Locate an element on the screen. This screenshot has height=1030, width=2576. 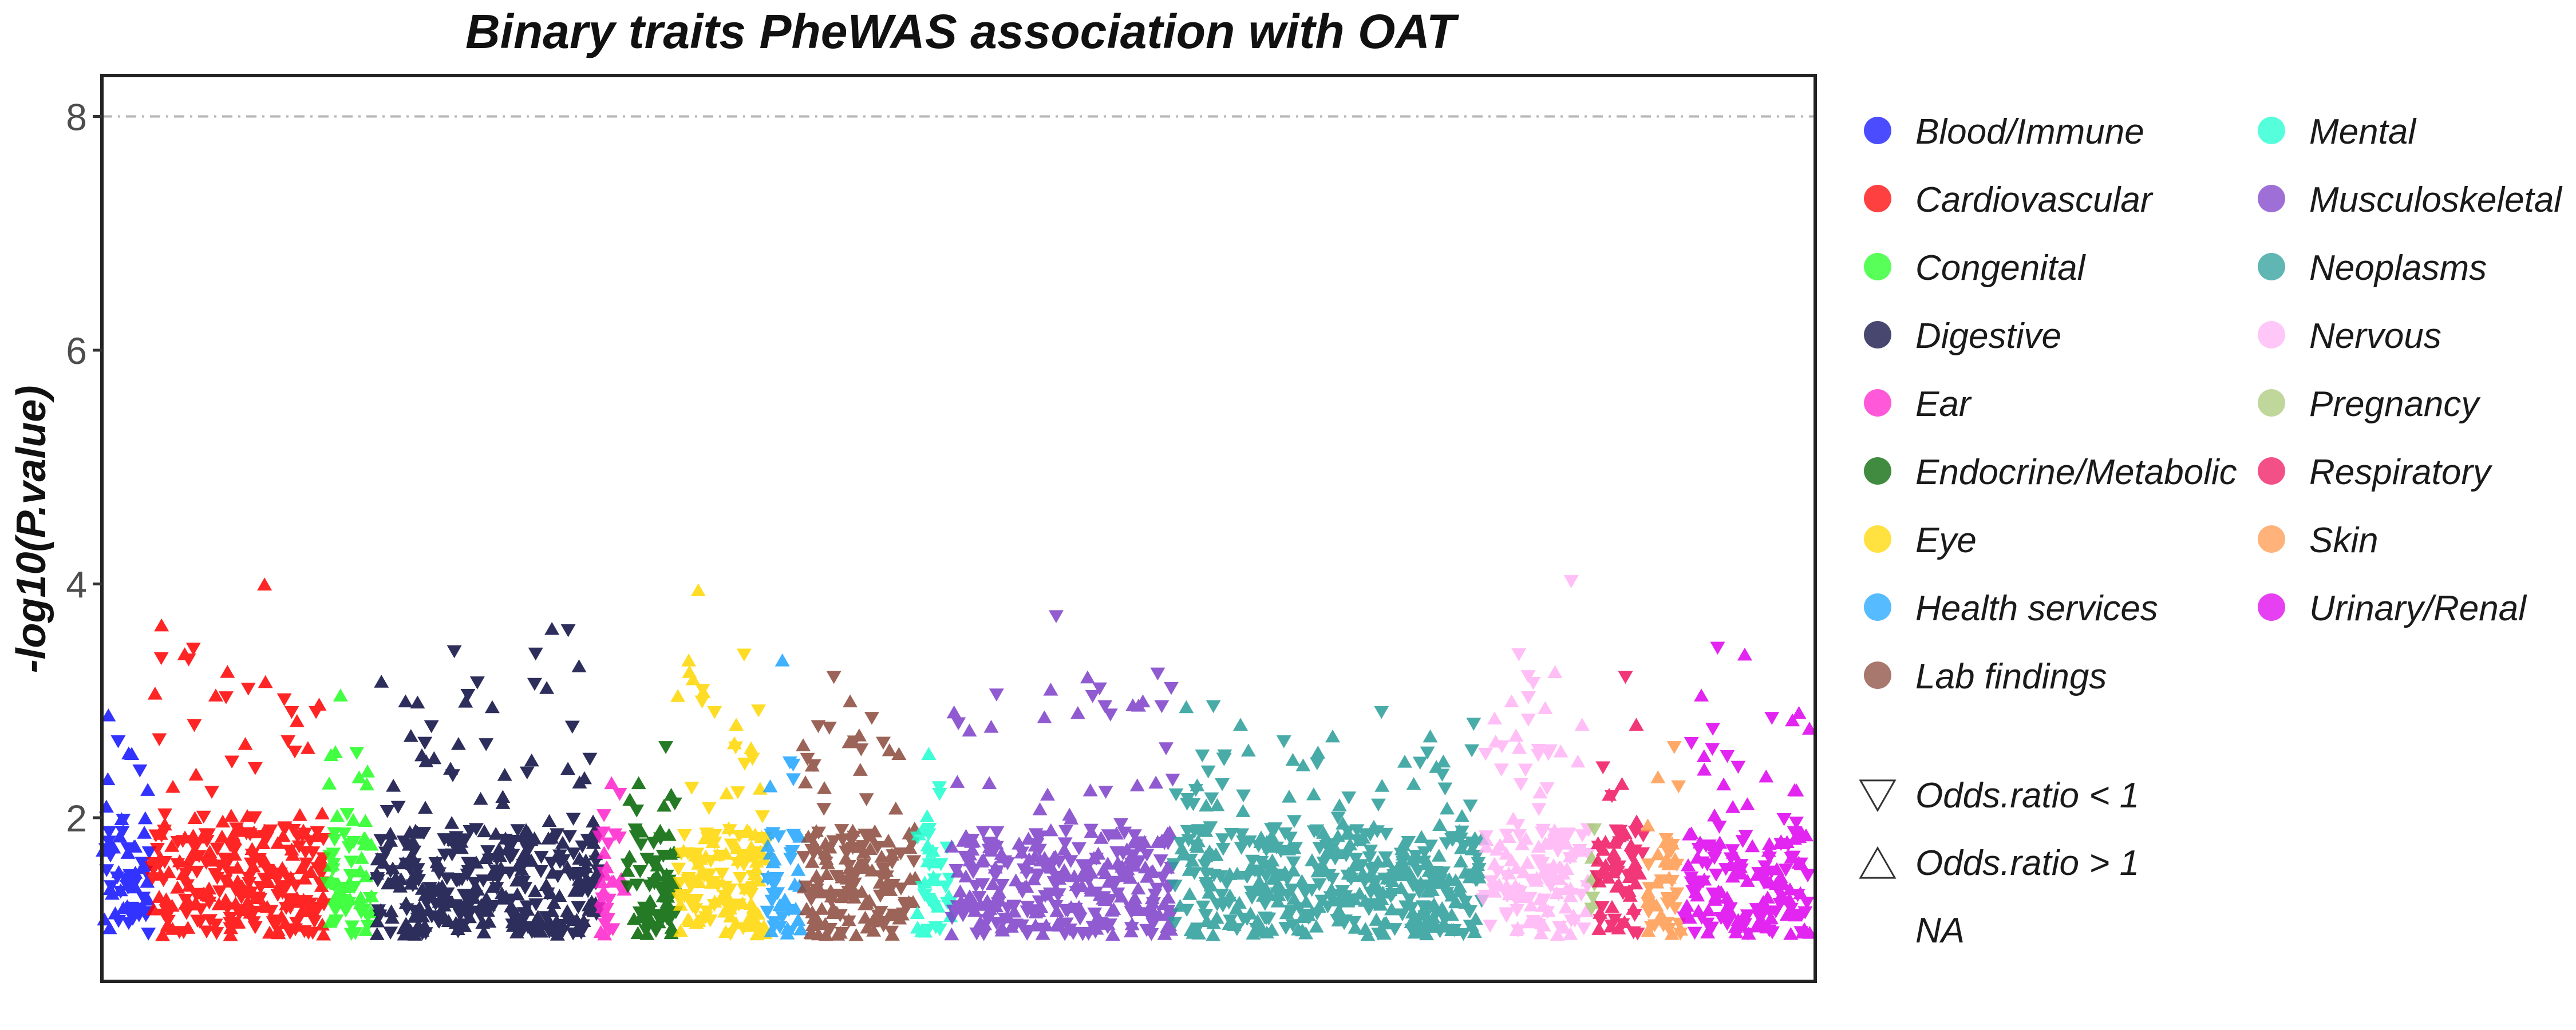
legend-label: Lab findings is located at coordinates (2011, 676).